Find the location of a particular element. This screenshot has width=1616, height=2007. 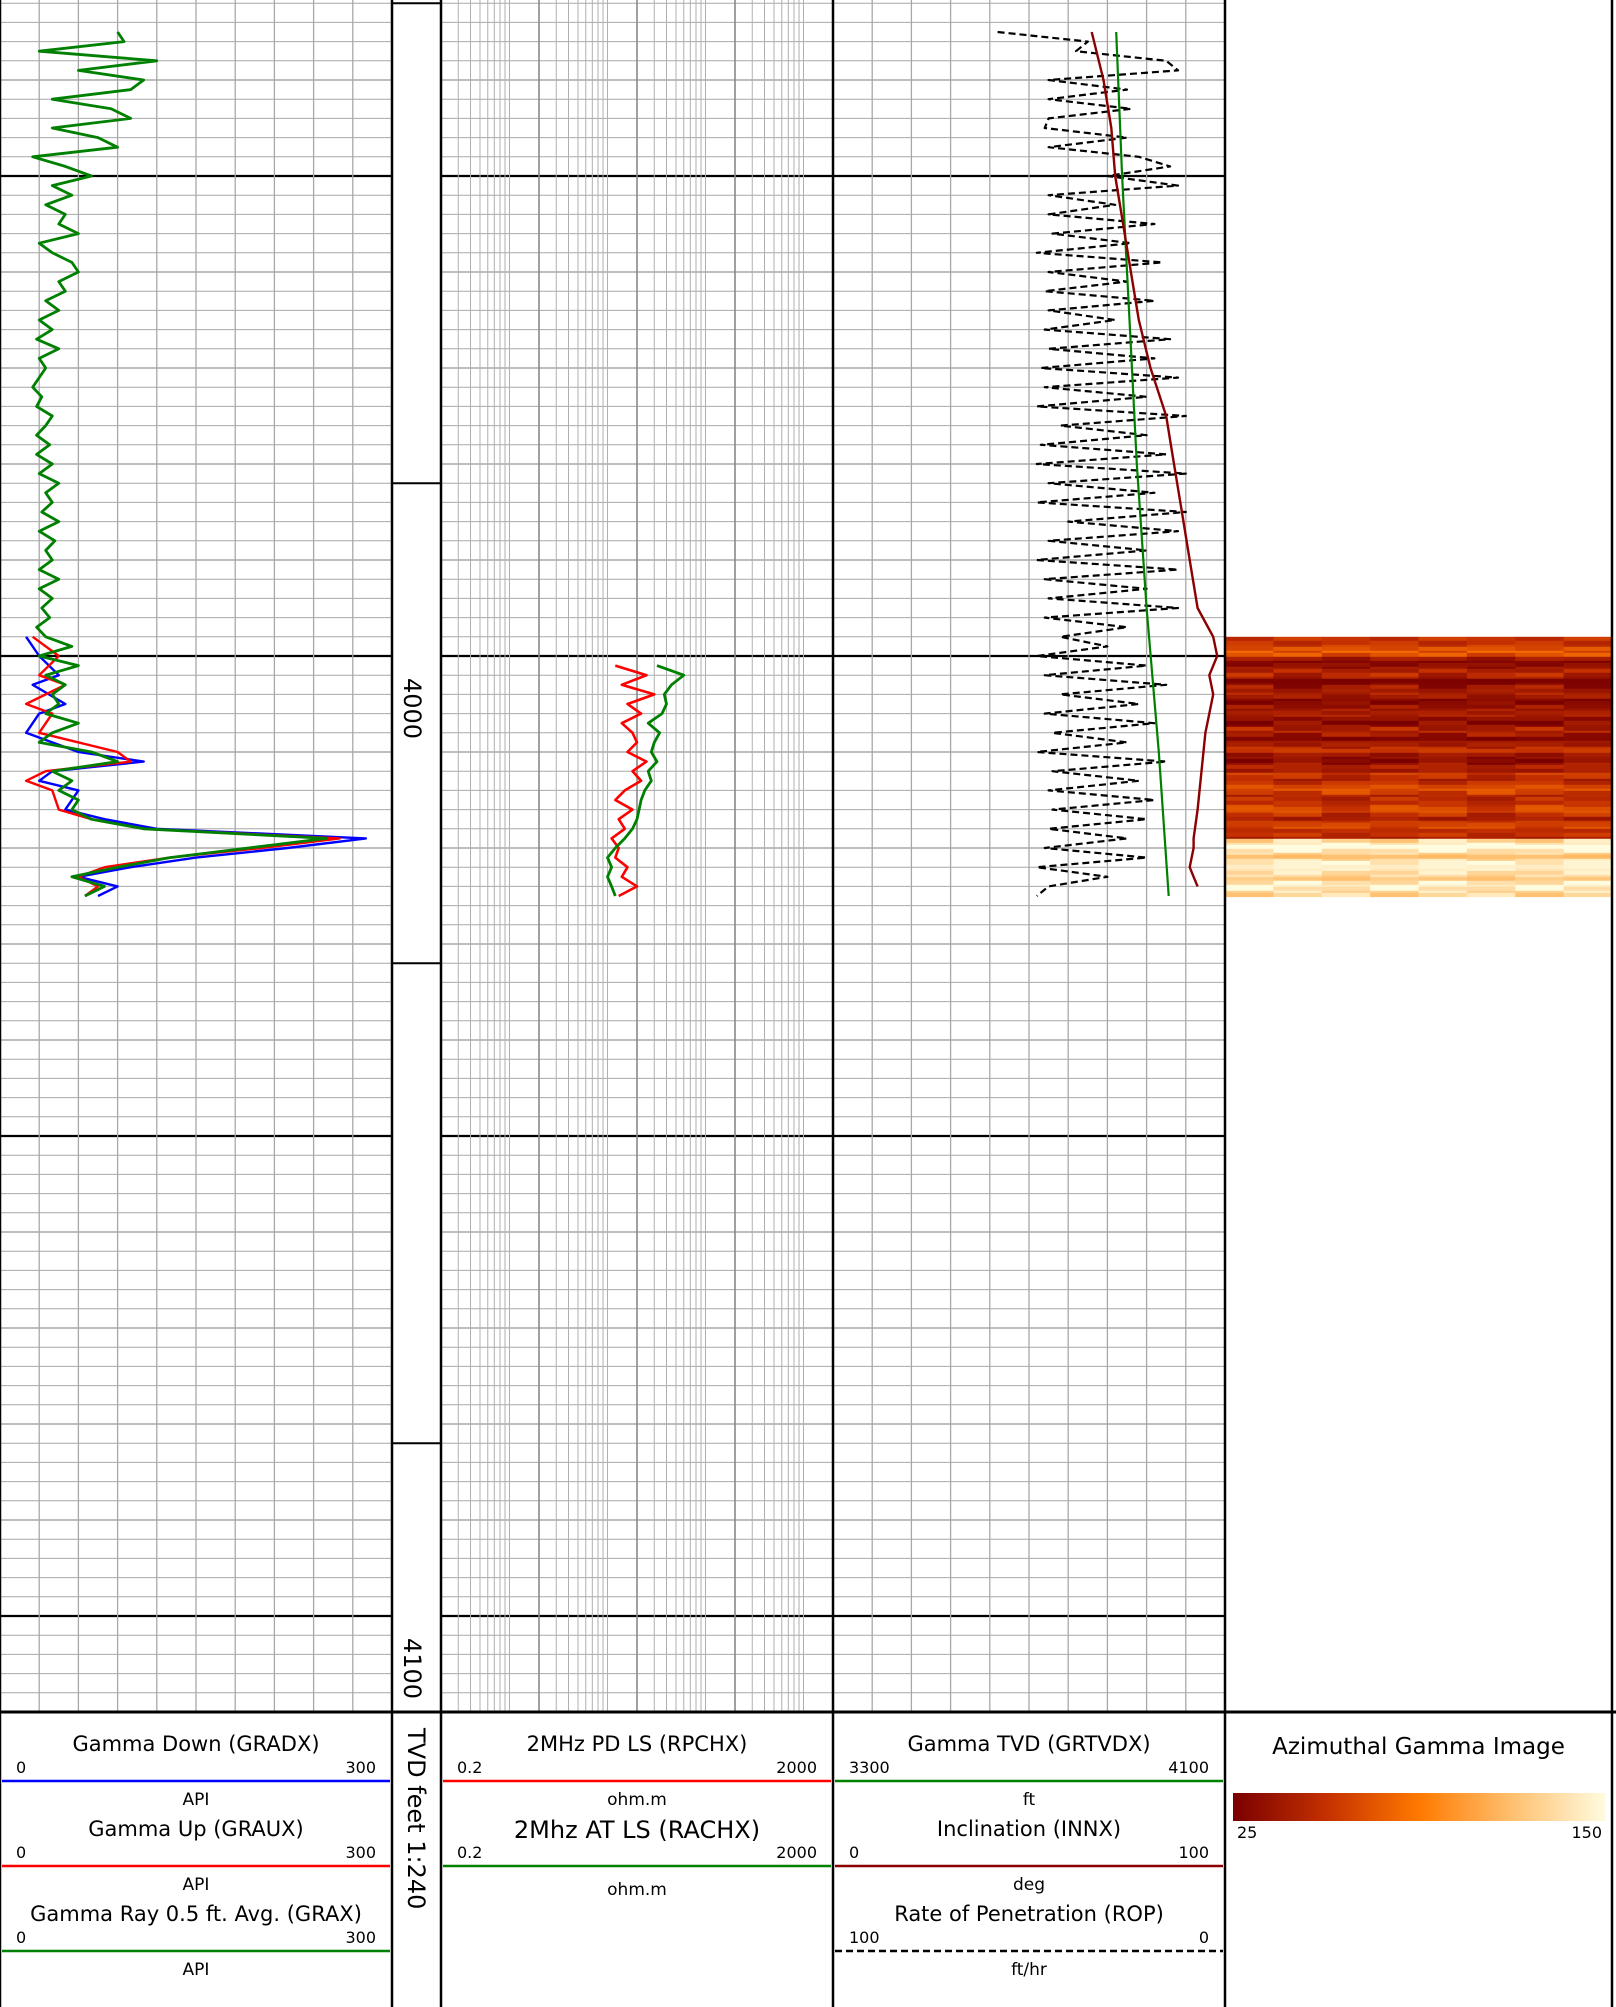

track1-scale-max: 300 is located at coordinates (360, 1767).